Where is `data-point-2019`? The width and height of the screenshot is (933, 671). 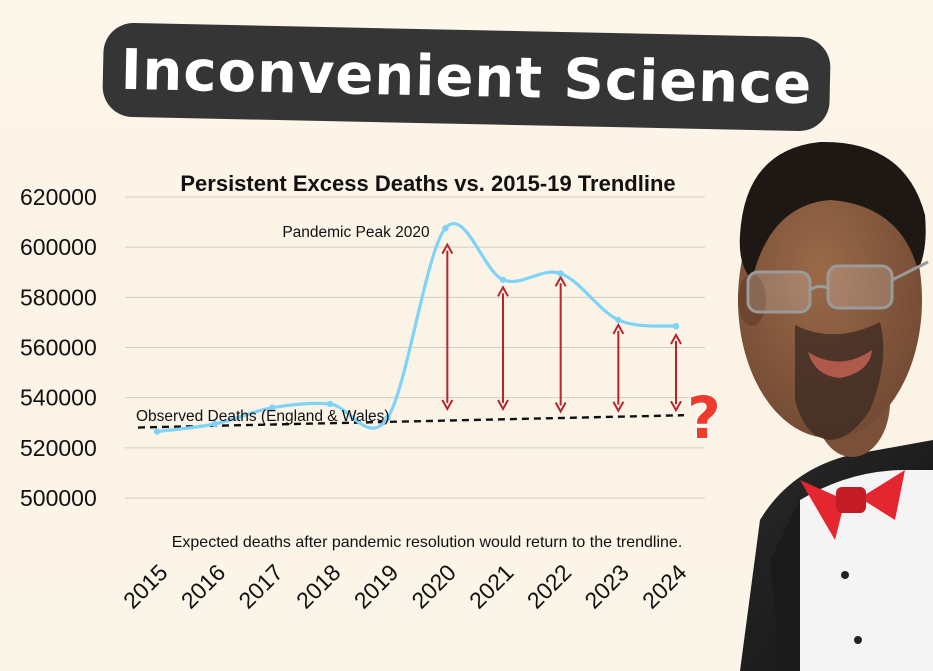 data-point-2019 is located at coordinates (387, 417).